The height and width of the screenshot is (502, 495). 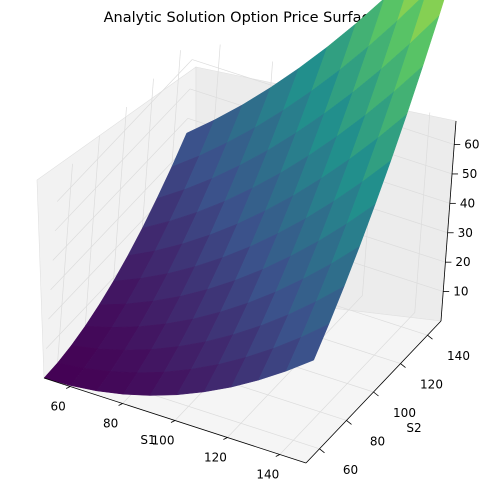 I want to click on z-tick-label: 50, so click(x=469, y=174).